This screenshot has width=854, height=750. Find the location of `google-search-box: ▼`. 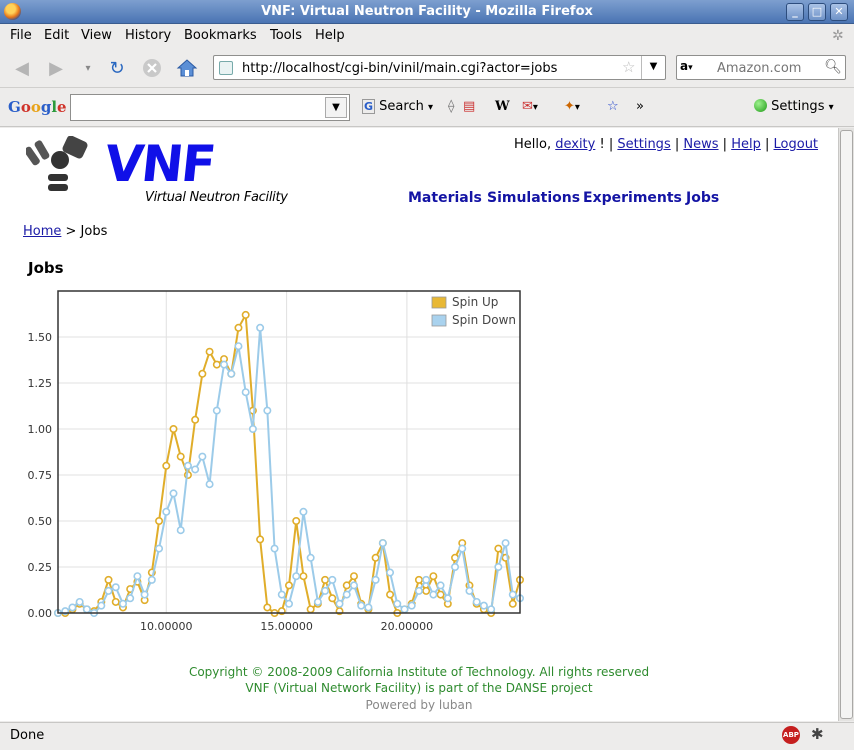

google-search-box: ▼ is located at coordinates (210, 107).